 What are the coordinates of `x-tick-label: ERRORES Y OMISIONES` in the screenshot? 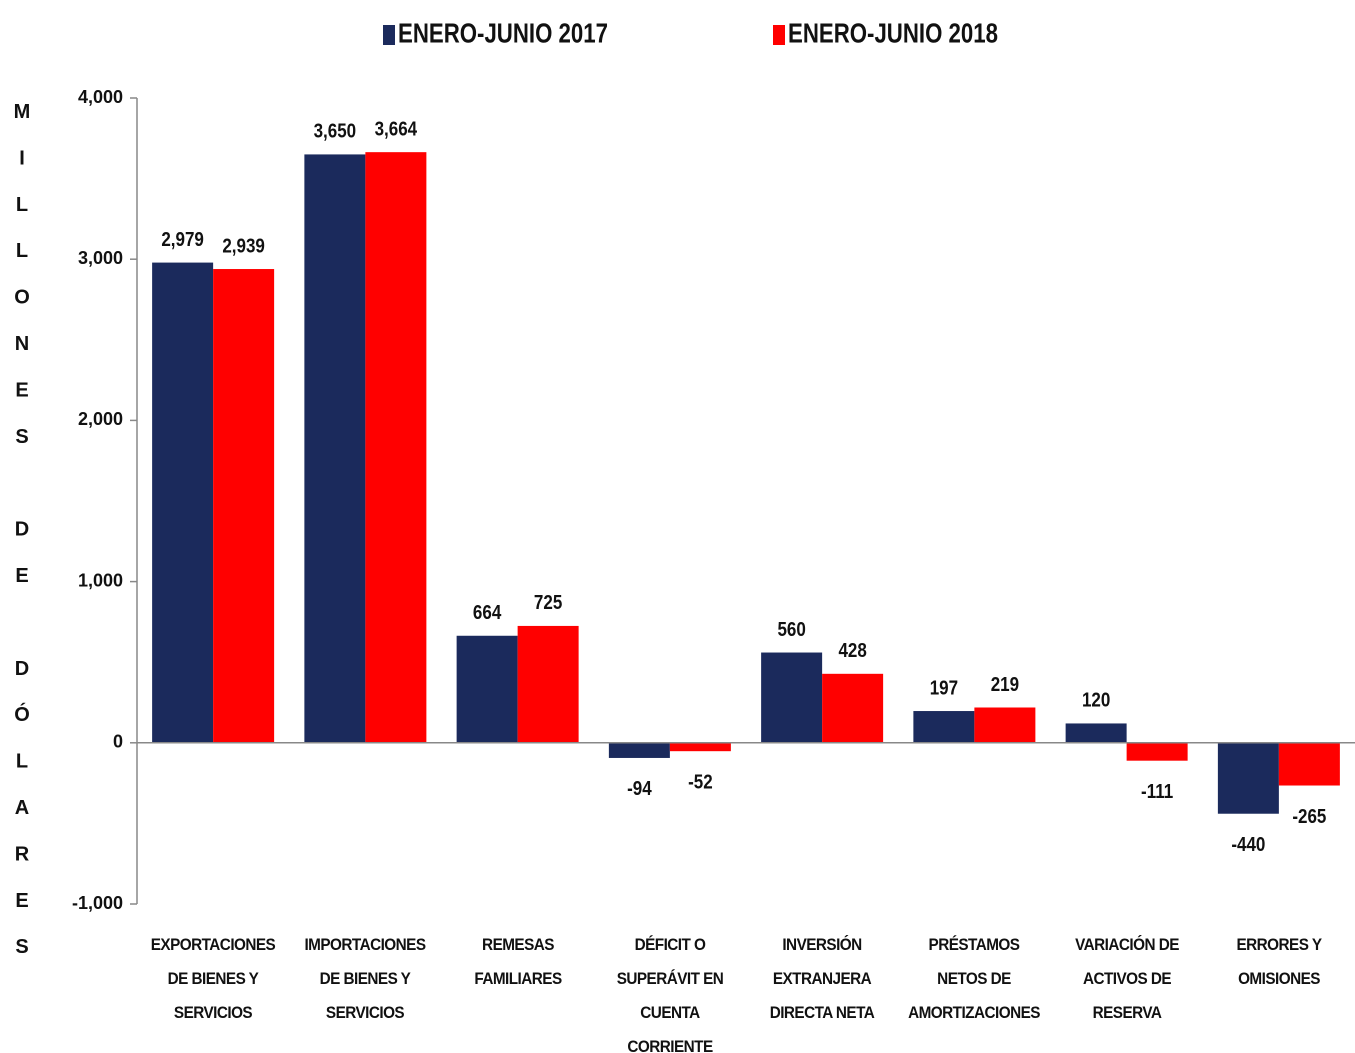 It's located at (1279, 961).